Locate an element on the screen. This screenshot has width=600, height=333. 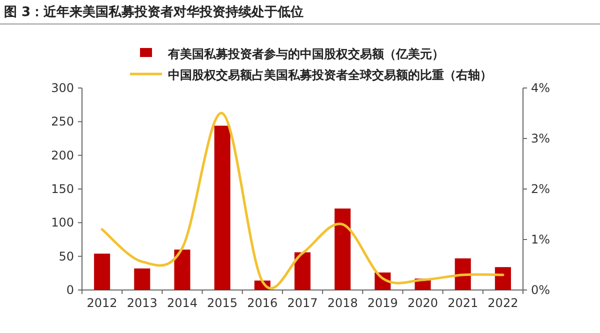
x-tick-label: 2022 is located at coordinates (503, 303).